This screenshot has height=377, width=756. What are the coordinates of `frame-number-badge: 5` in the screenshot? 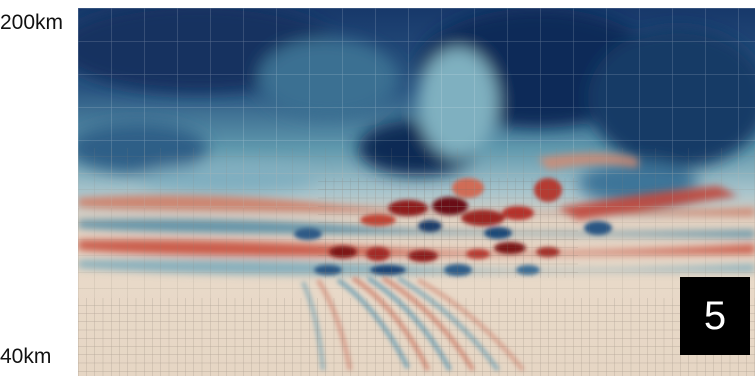 It's located at (715, 316).